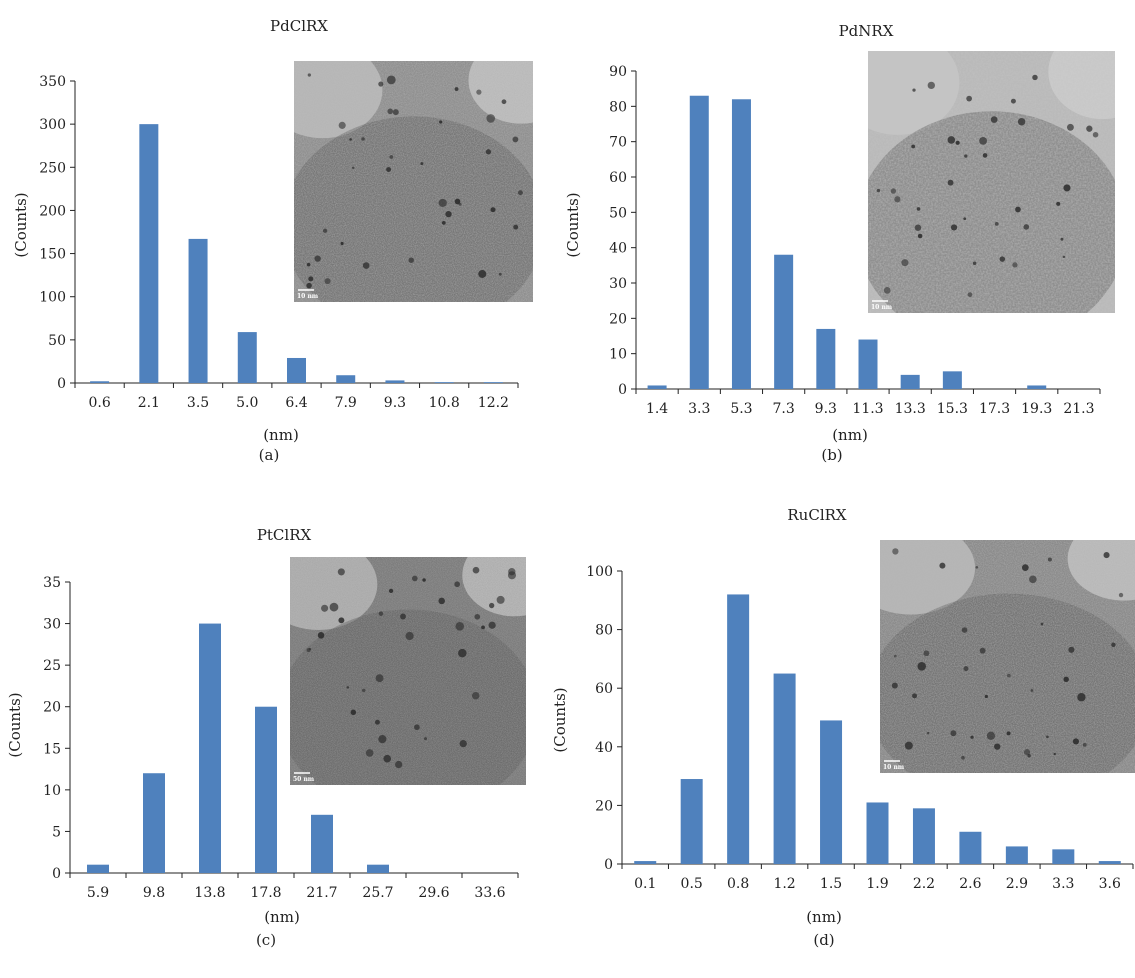 The height and width of the screenshot is (978, 1135). What do you see at coordinates (98, 893) in the screenshot?
I see `x-tick-label: 5.9` at bounding box center [98, 893].